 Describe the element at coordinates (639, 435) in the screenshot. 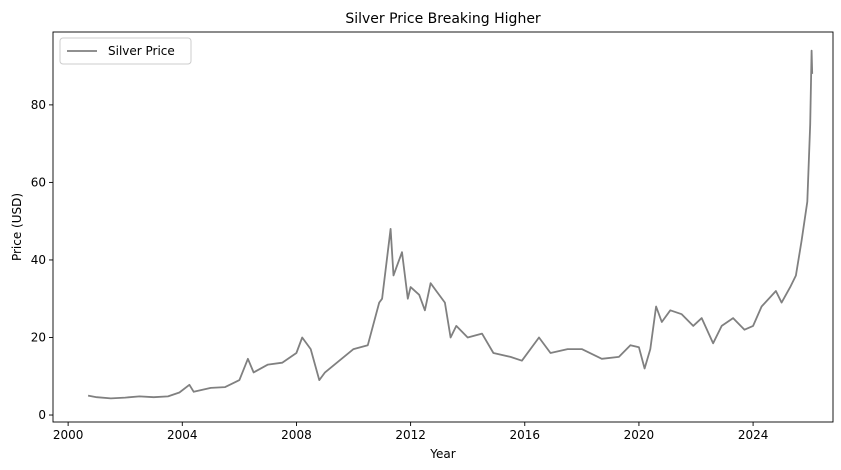

I see `x-tick-label: 2020` at that location.